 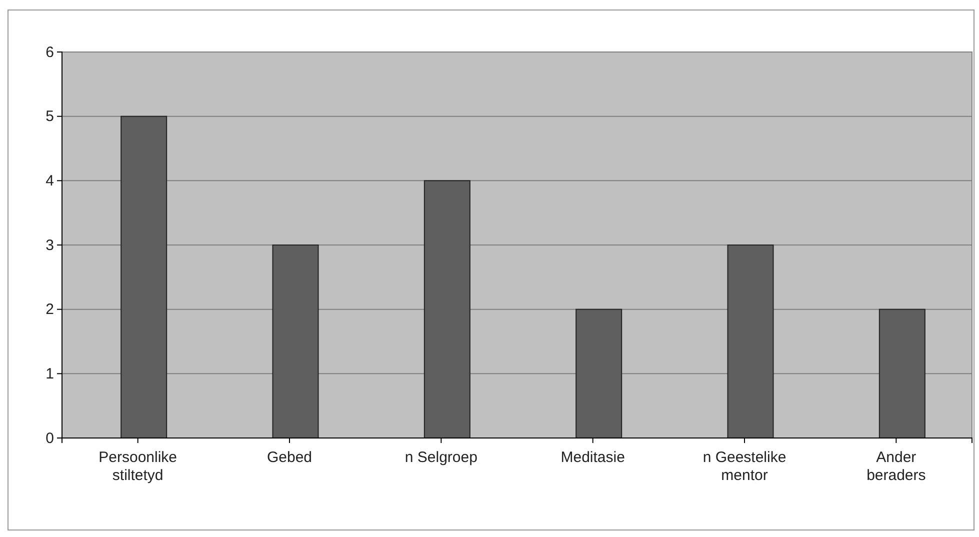 I want to click on x-tick-label: Ander beraders, so click(x=896, y=466).